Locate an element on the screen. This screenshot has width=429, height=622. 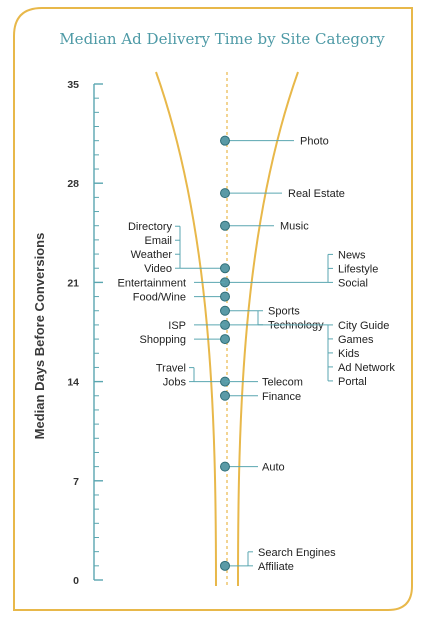
category-label-games: Games is located at coordinates (356, 340).